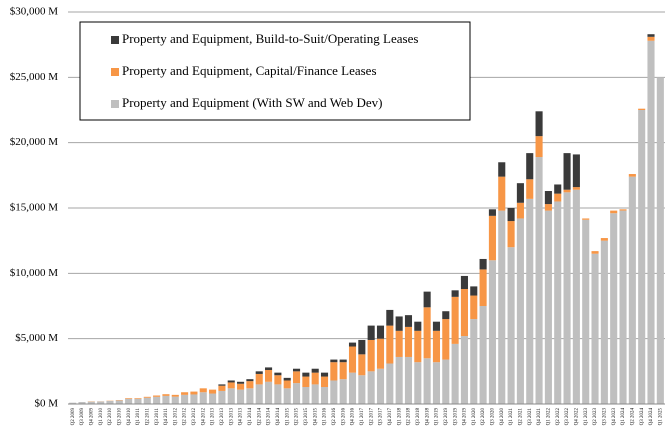  What do you see at coordinates (194, 417) in the screenshot?
I see `x-tick-label: Q3 2012` at bounding box center [194, 417].